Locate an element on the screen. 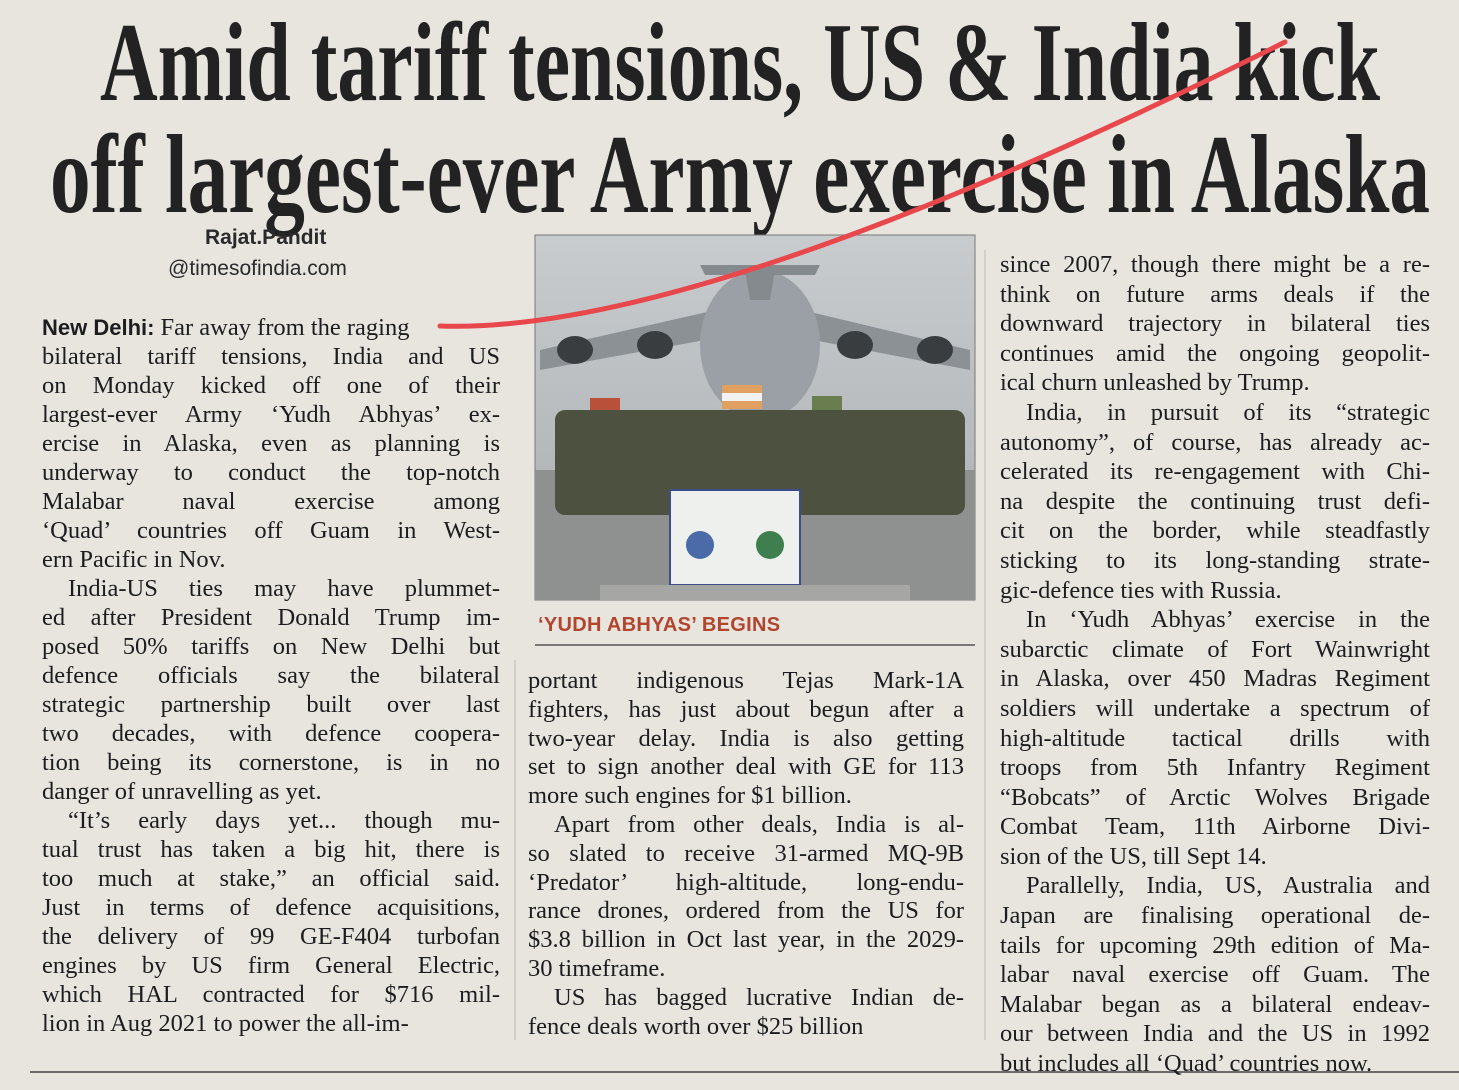  text-line: rance drones, ordered from the US for is located at coordinates (746, 911).